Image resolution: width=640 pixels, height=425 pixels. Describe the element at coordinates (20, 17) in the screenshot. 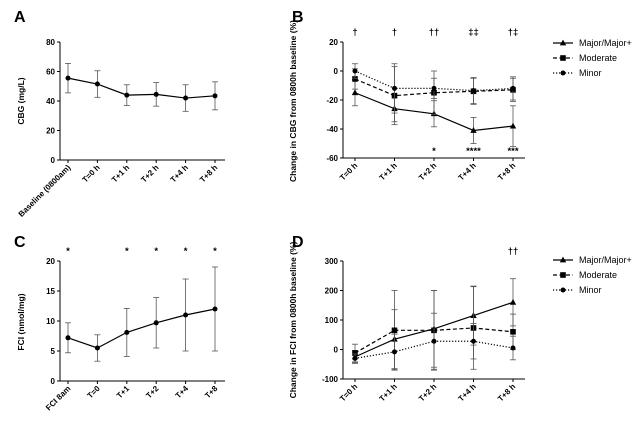

I see `panel-letter: A` at that location.